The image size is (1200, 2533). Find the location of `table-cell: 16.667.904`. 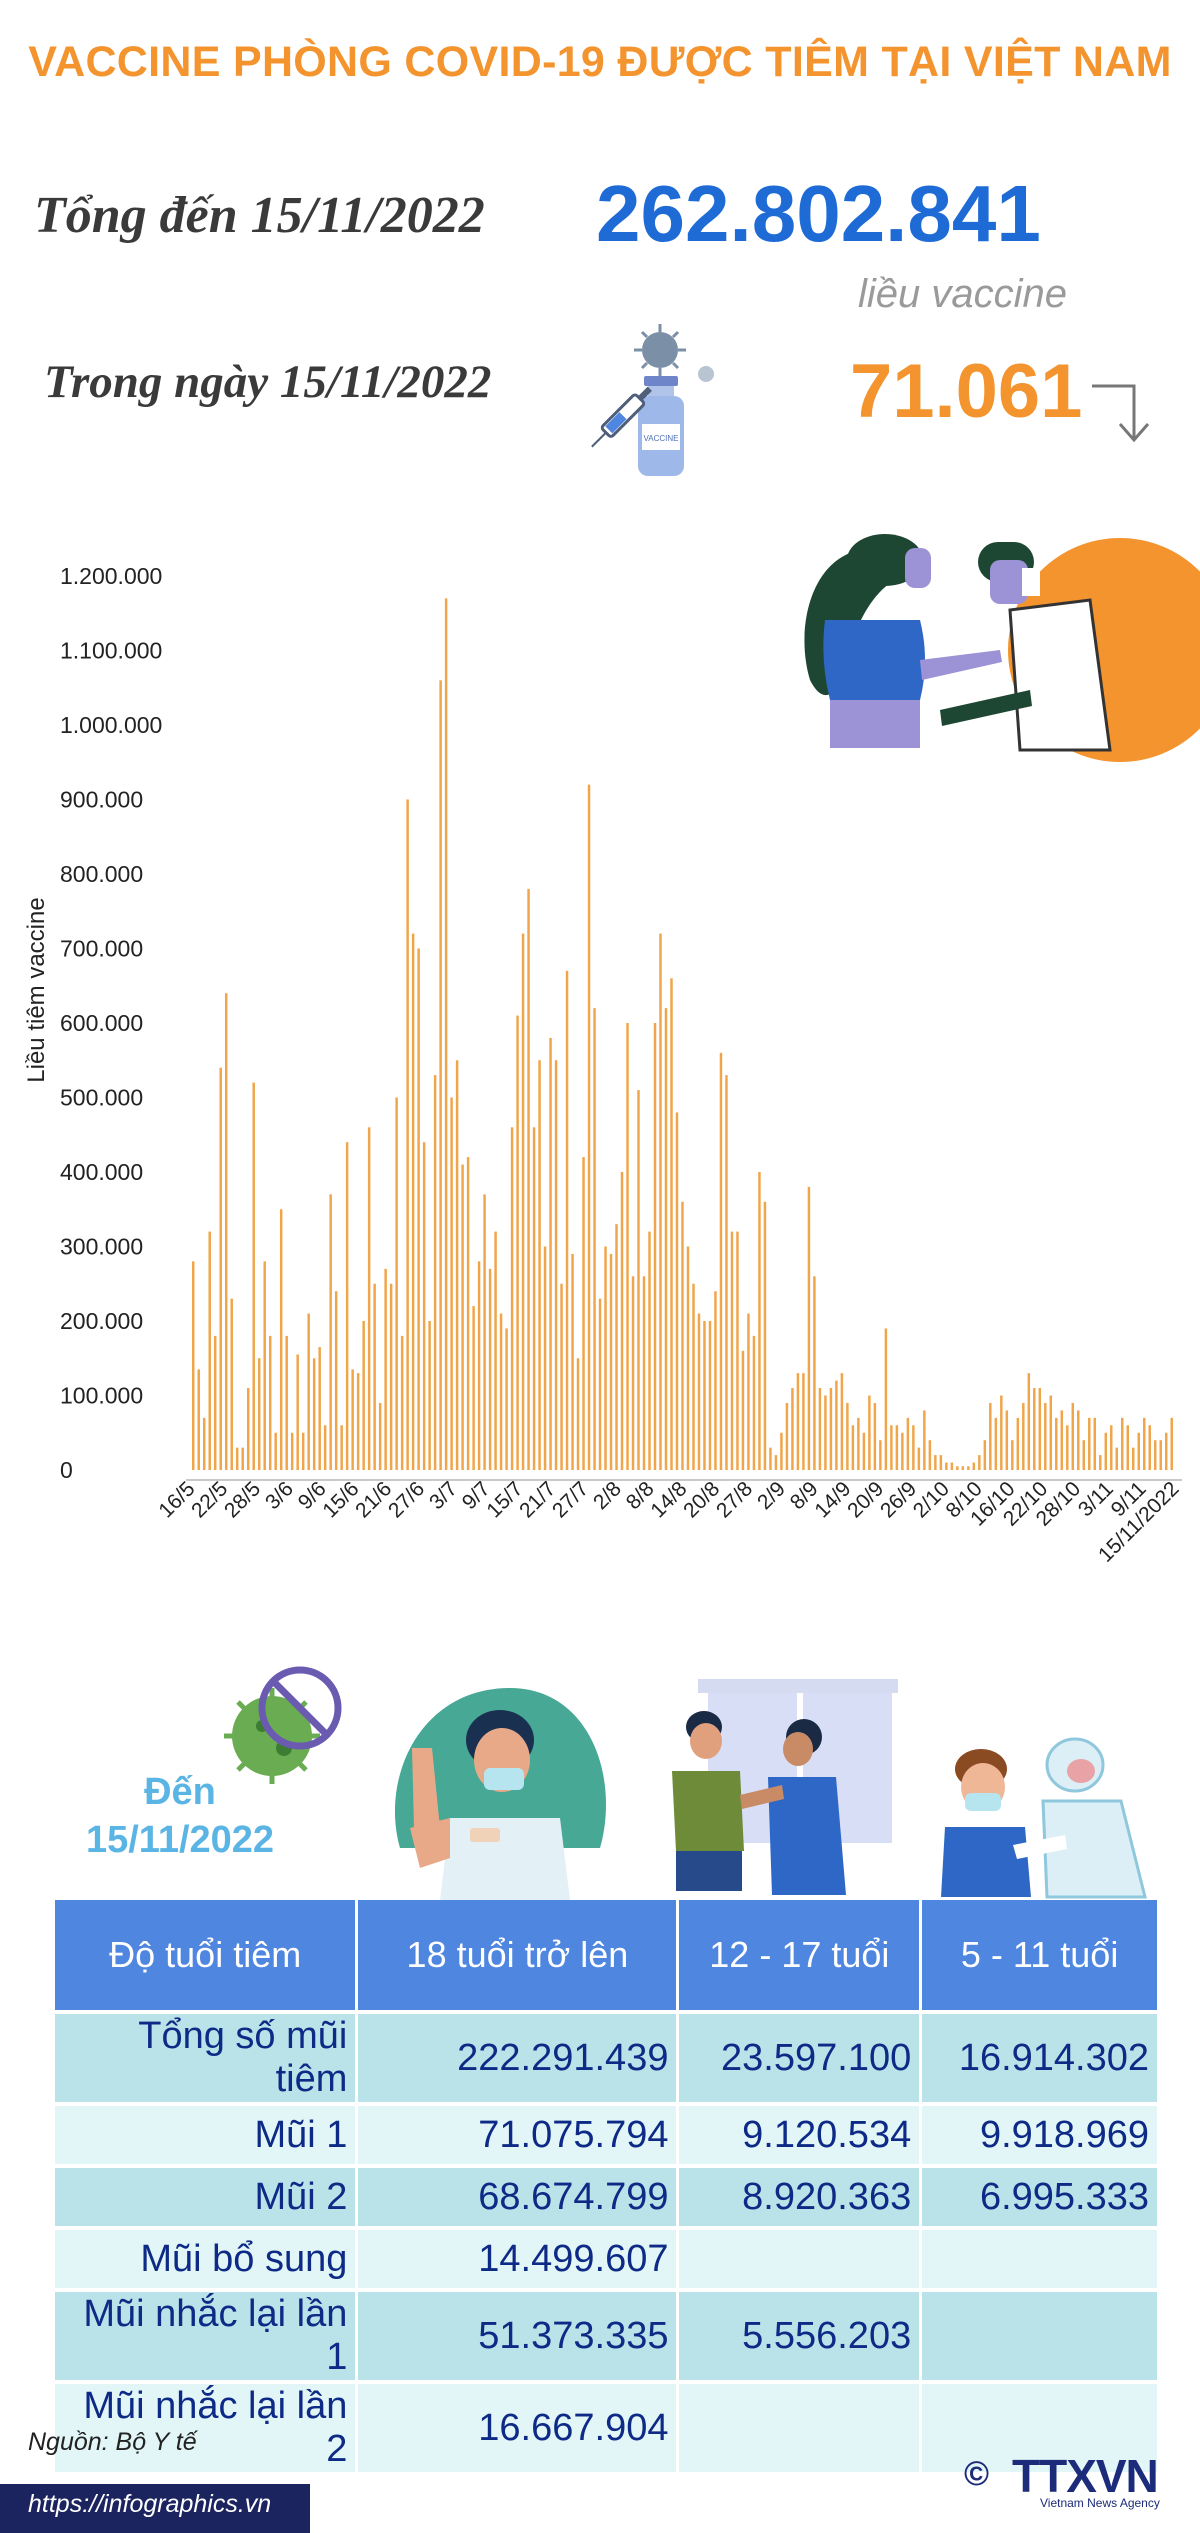

table-cell: 16.667.904 is located at coordinates (517, 2430).